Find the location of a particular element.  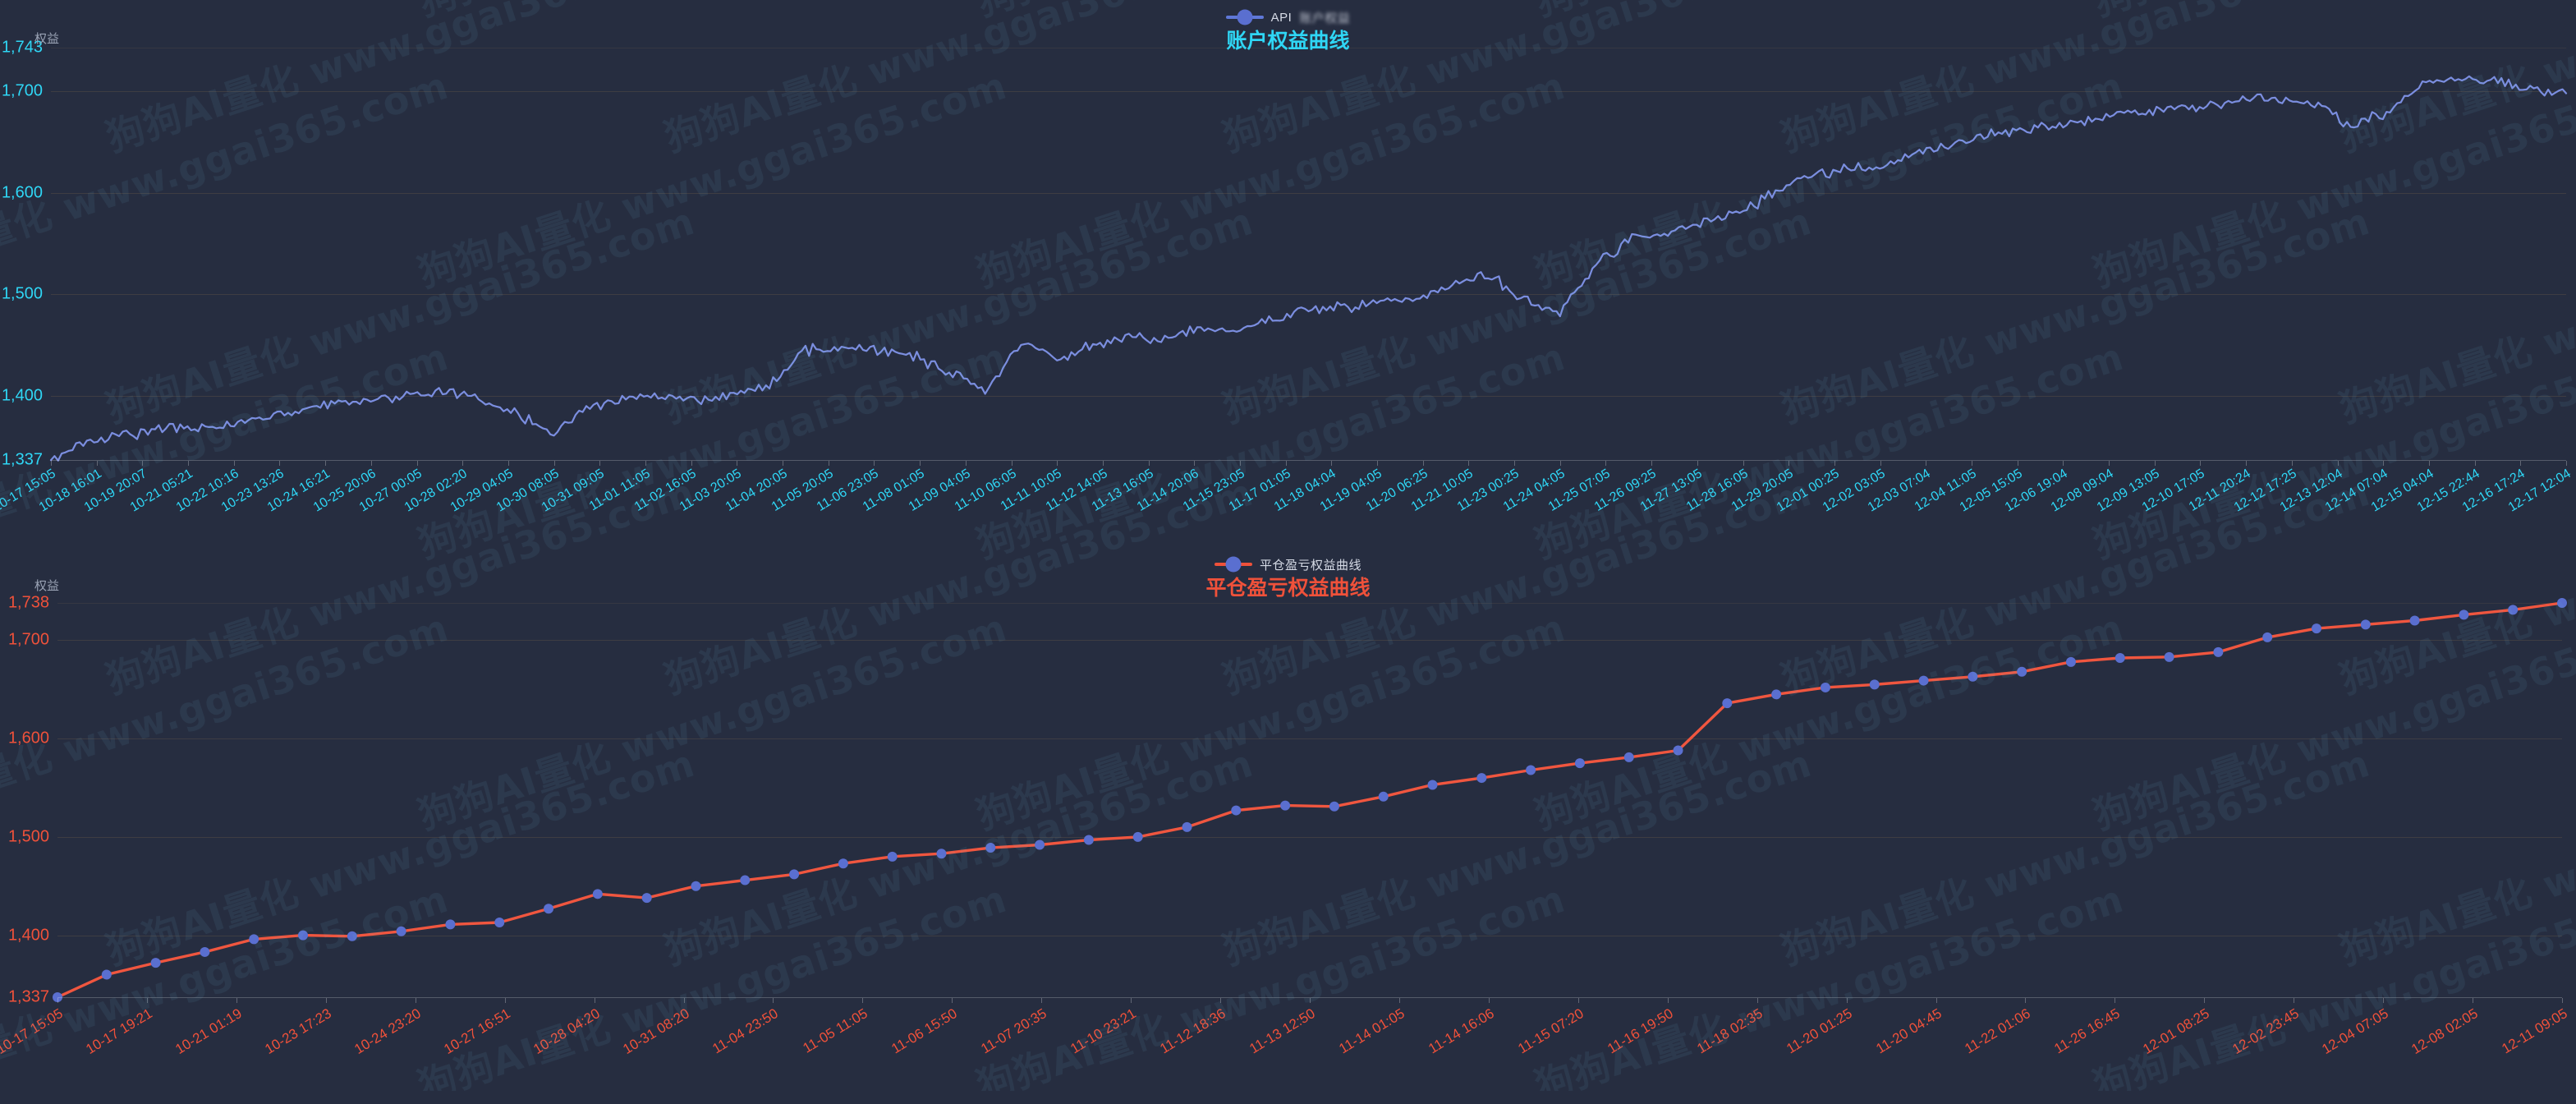

y-axis-closed-pnl: 1,738 1,700 1,600 1,500 1,400 1,337 is located at coordinates (24, 818).